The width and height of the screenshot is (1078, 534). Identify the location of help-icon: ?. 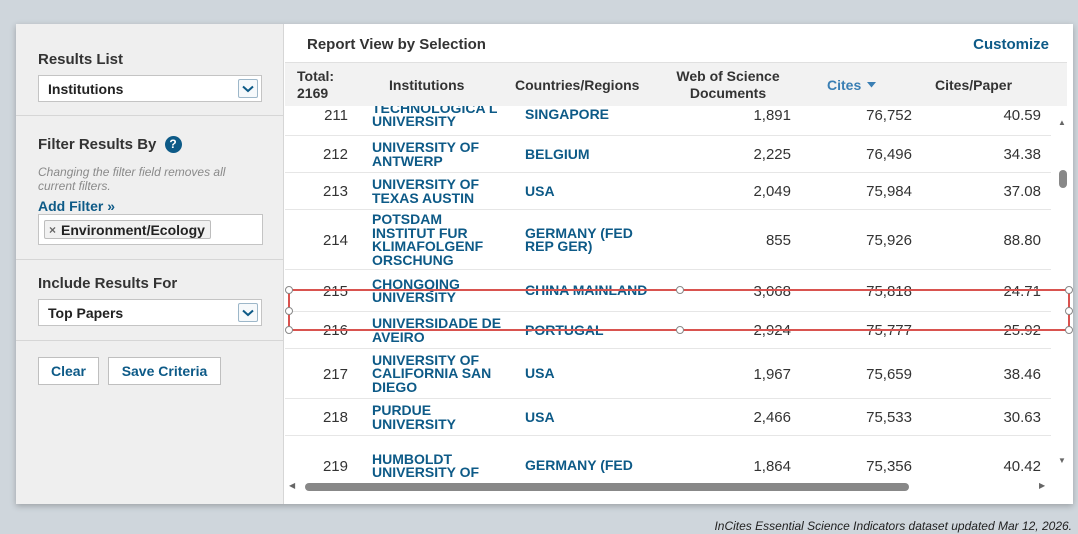
(173, 144).